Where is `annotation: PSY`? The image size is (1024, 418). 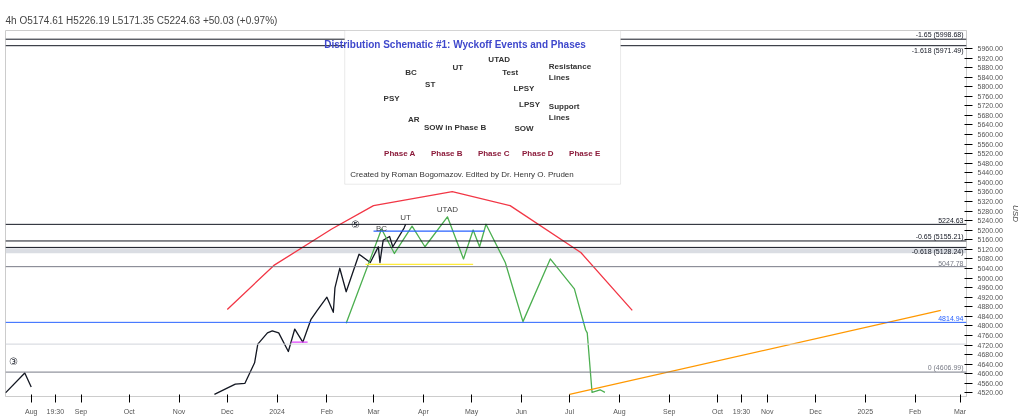
annotation: PSY is located at coordinates (392, 98).